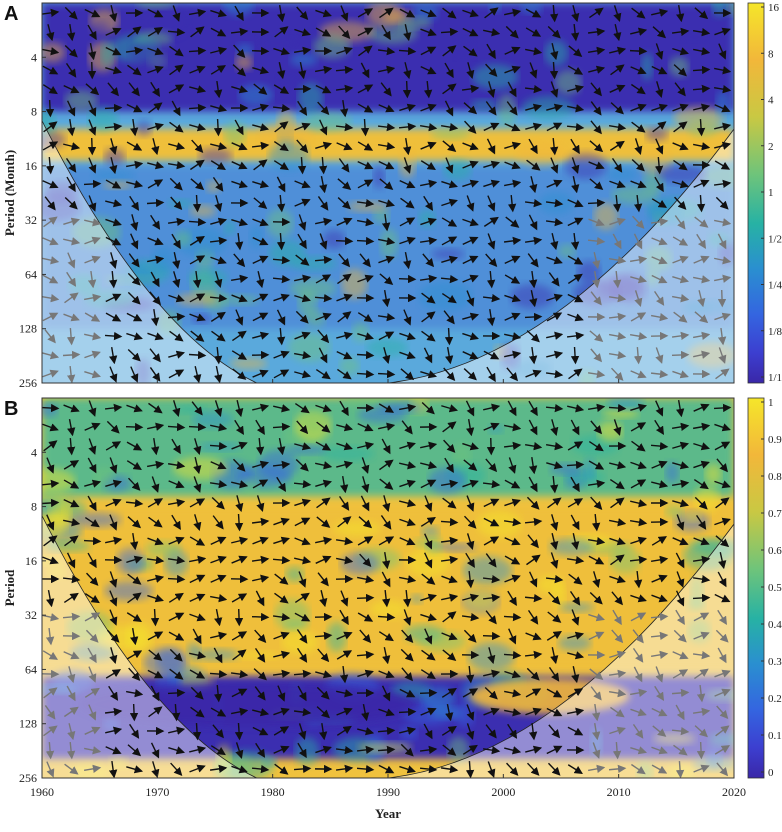 The height and width of the screenshot is (832, 782). Describe the element at coordinates (28, 778) in the screenshot. I see `y-tick-label: 256` at that location.